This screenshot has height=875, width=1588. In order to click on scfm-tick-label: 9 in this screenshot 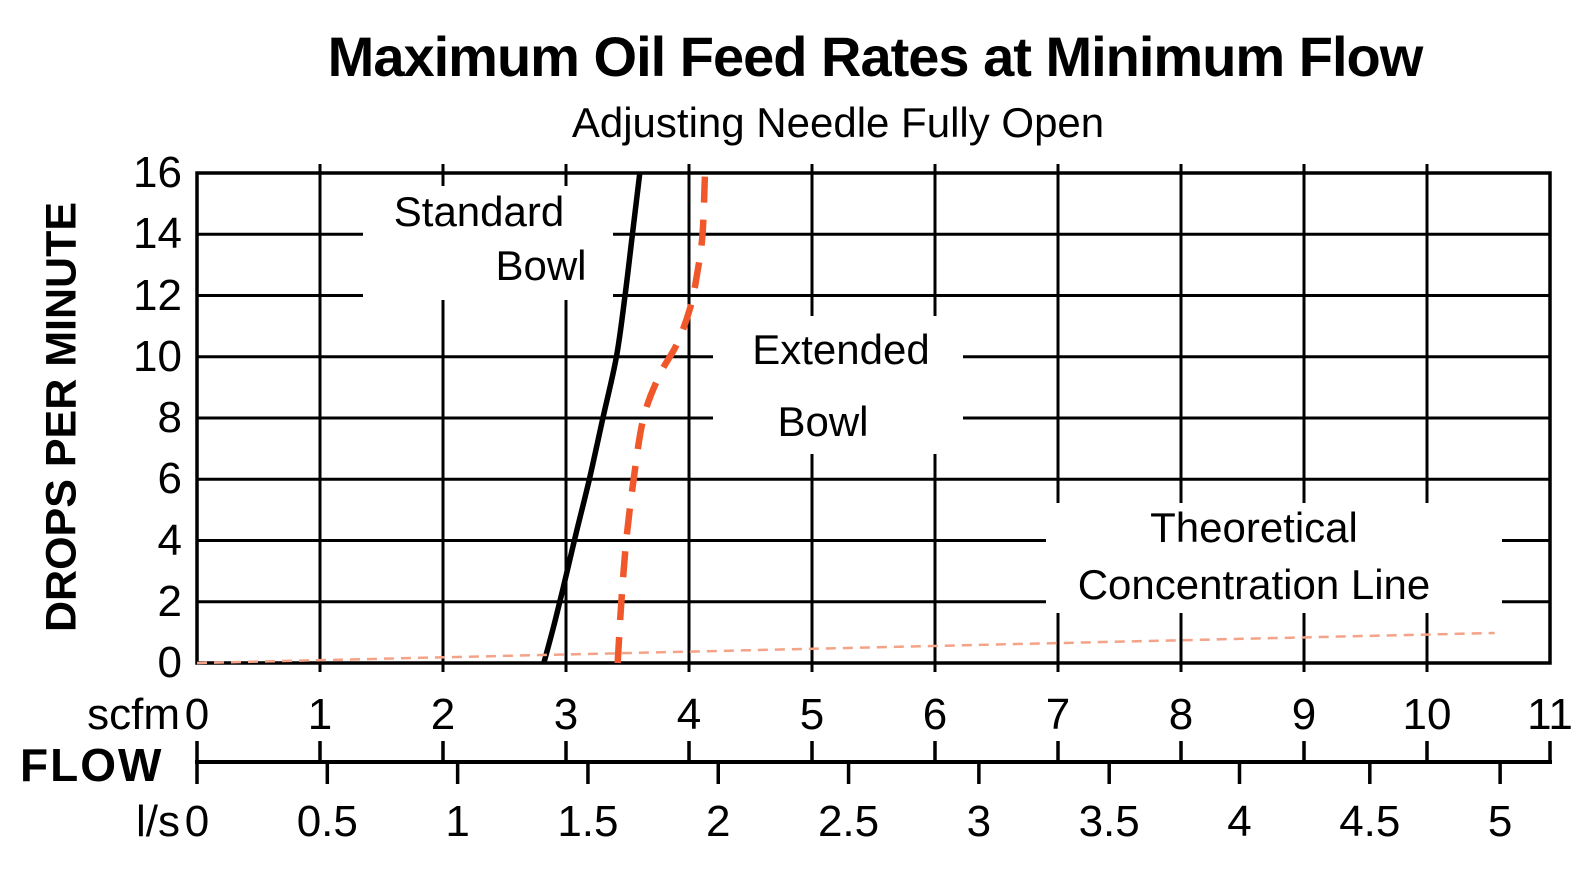, I will do `click(1304, 714)`.